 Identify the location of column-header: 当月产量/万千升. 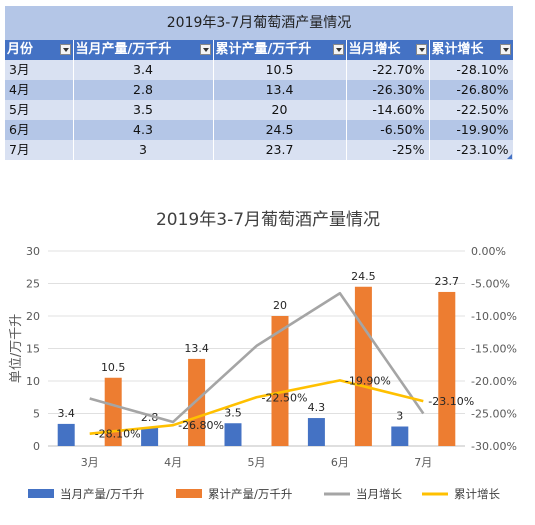
(143, 50).